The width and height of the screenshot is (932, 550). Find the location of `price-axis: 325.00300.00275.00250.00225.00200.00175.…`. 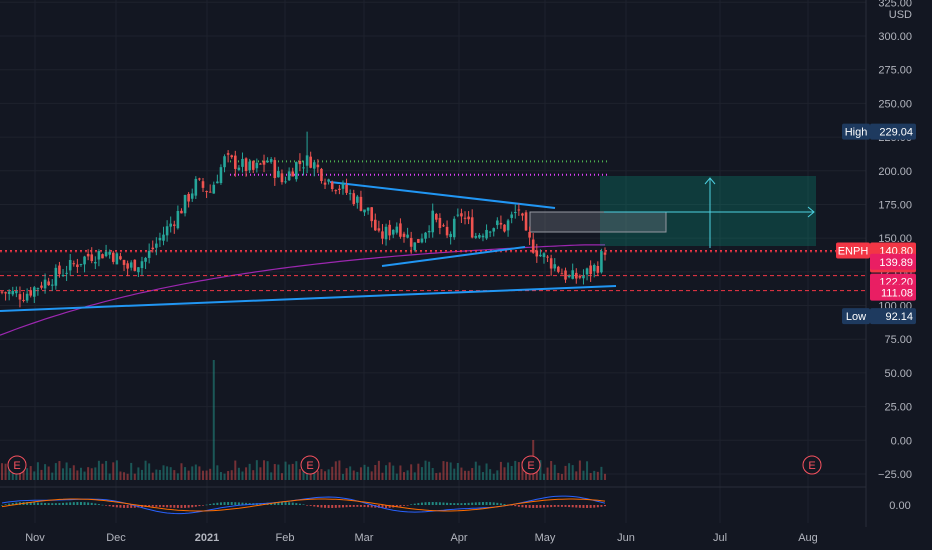

price-axis: 325.00300.00275.00250.00225.00200.00175.… is located at coordinates (895, 240).